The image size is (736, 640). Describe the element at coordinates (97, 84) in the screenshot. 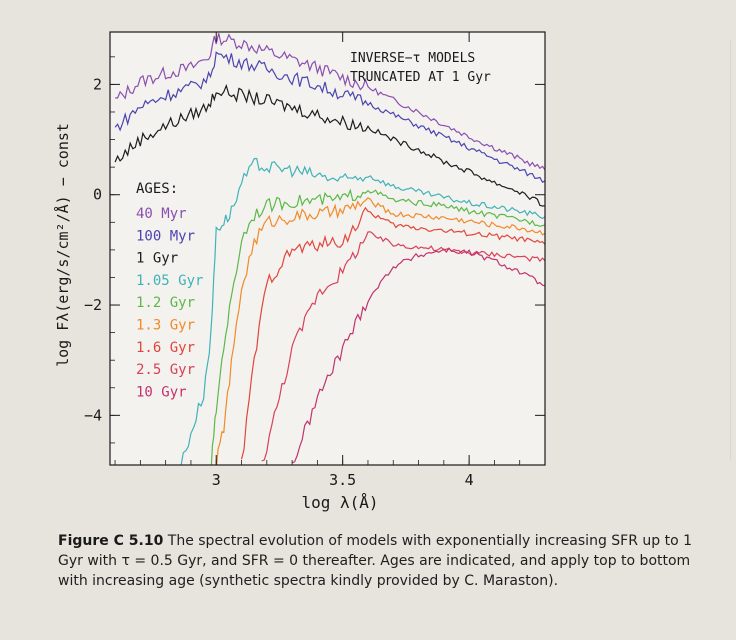

I see `y-tick-label: 2` at that location.